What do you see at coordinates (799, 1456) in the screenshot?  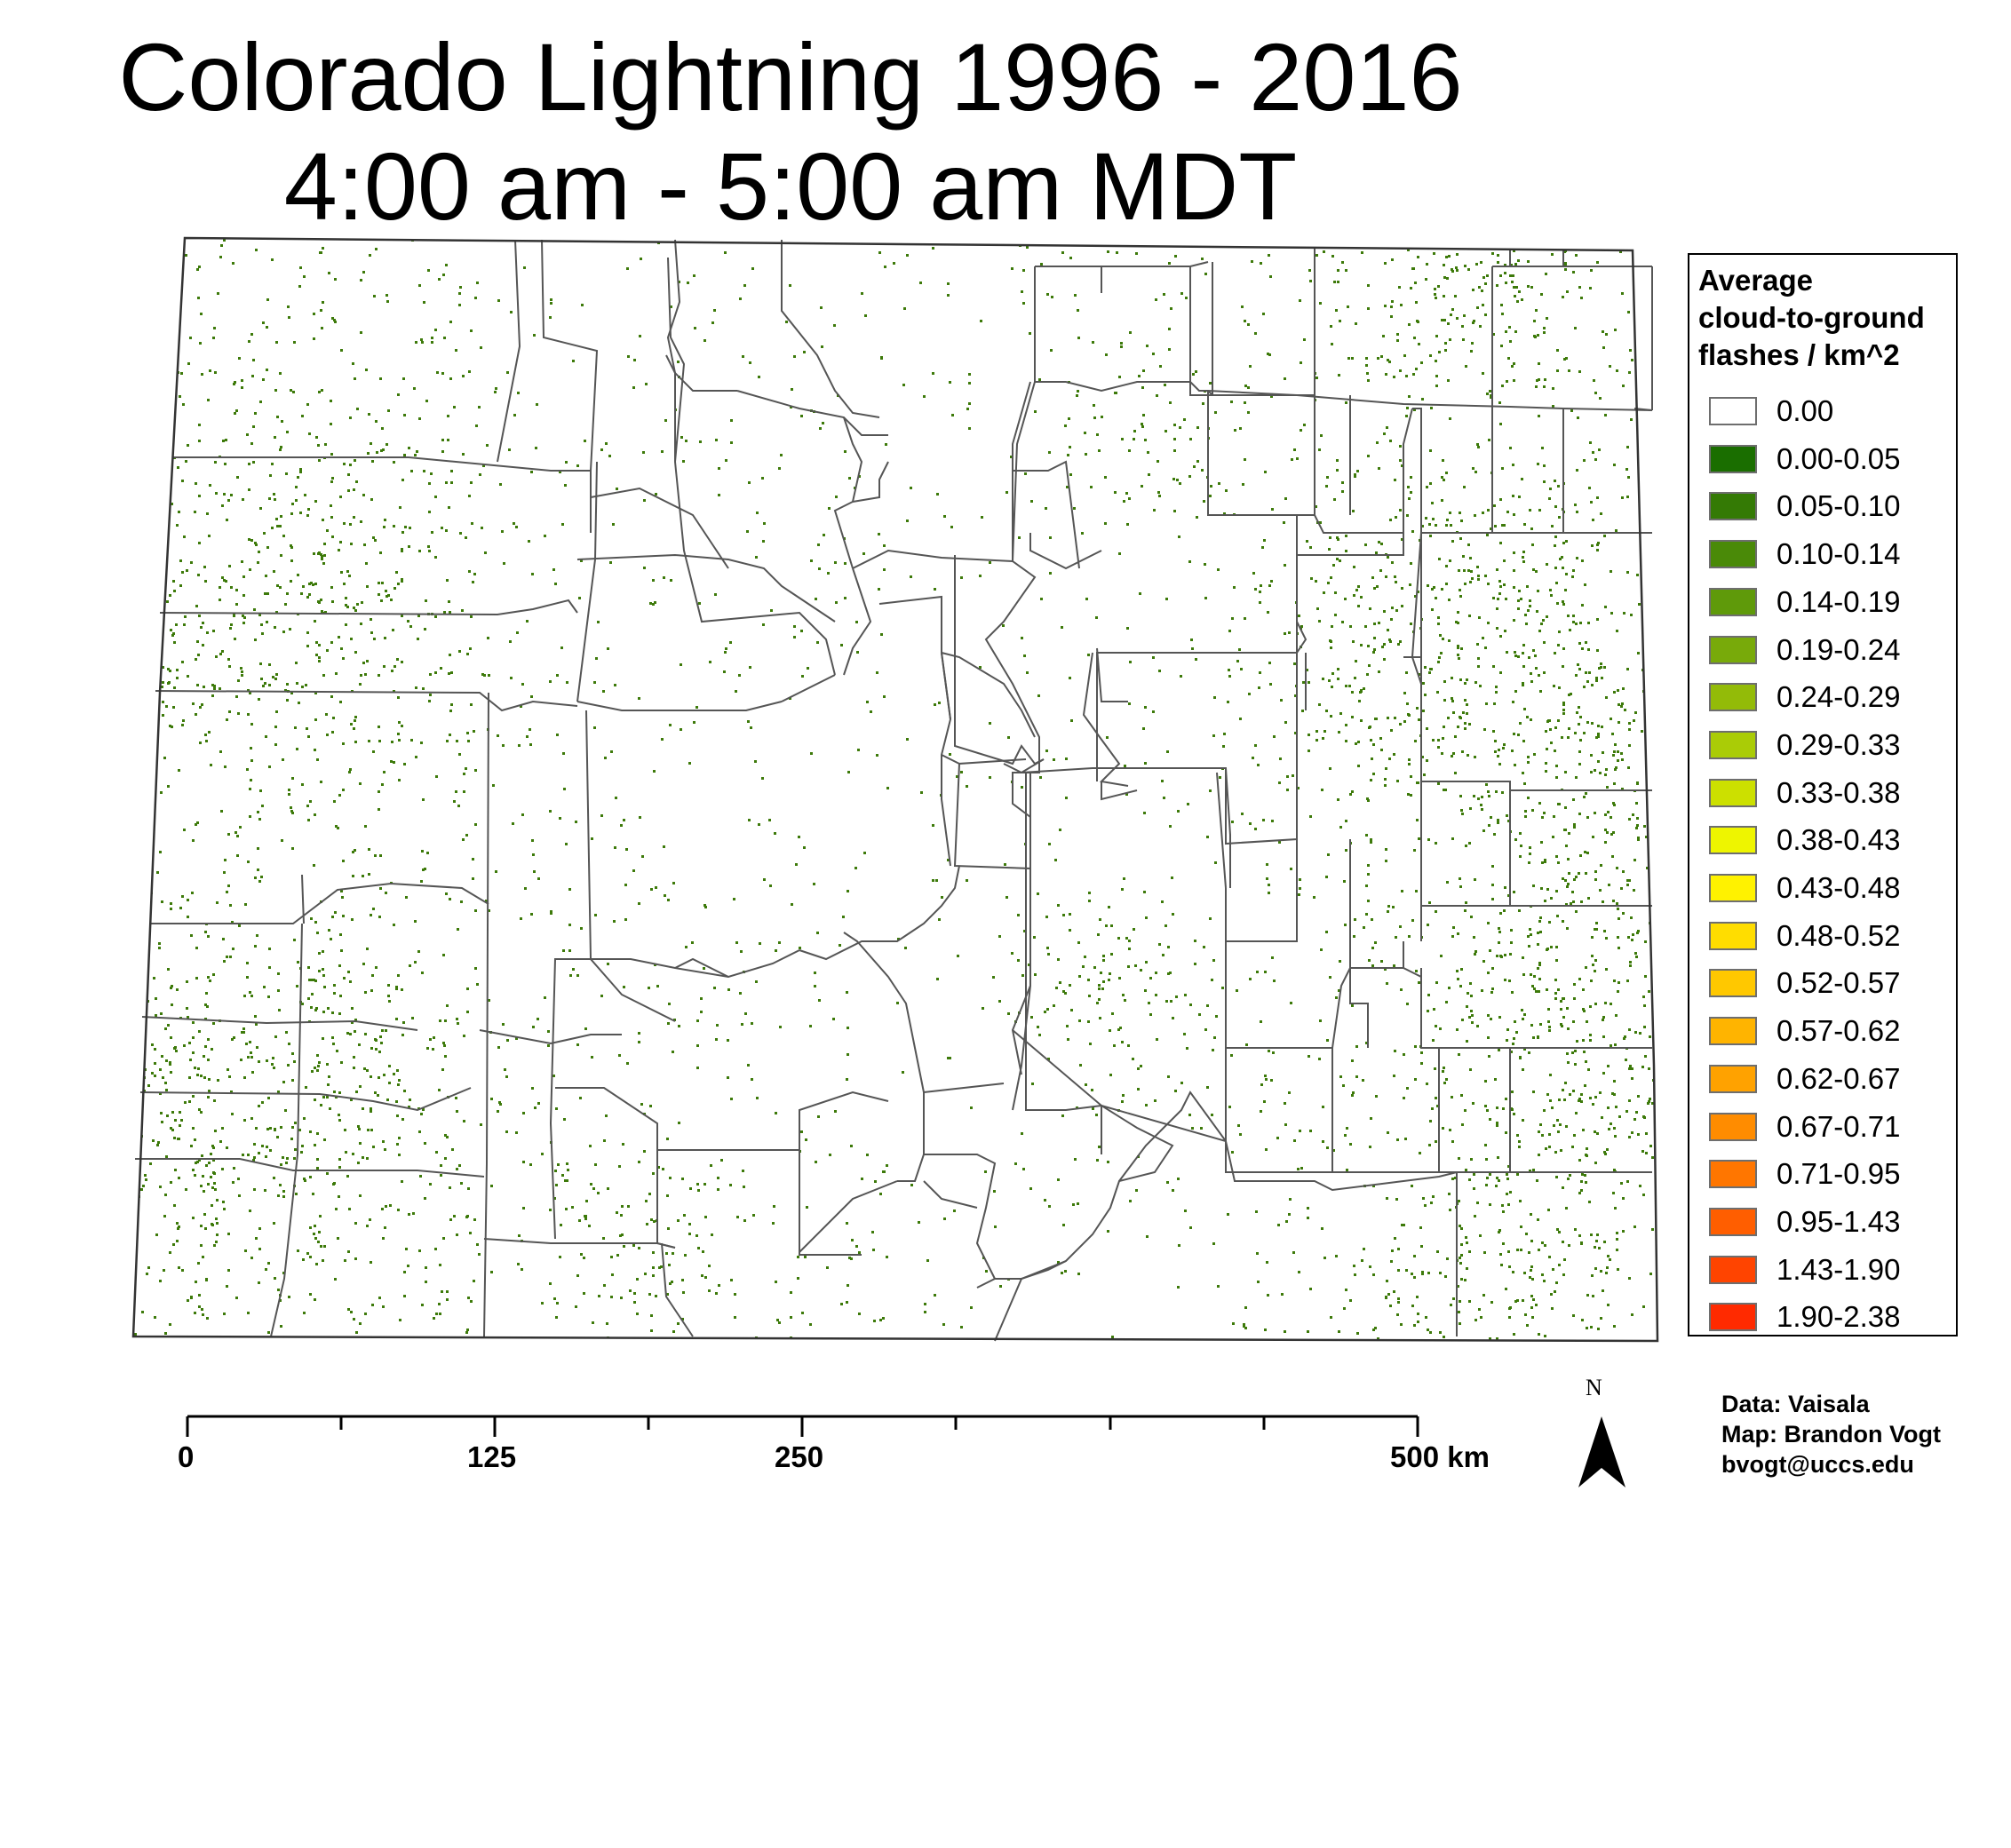 I see `scale-label-250: 250` at bounding box center [799, 1456].